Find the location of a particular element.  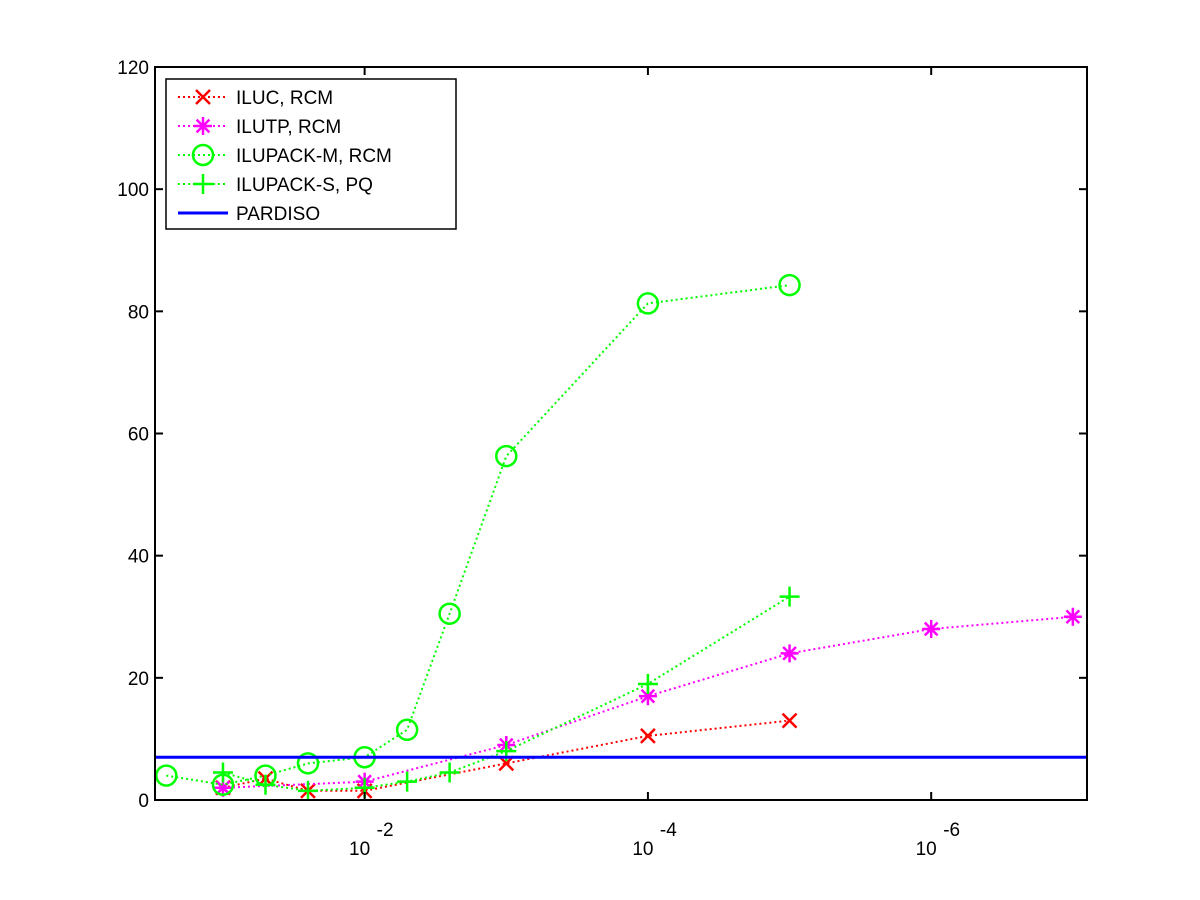

legend-entry: ILUPACK-S, PQ is located at coordinates (275, 185).